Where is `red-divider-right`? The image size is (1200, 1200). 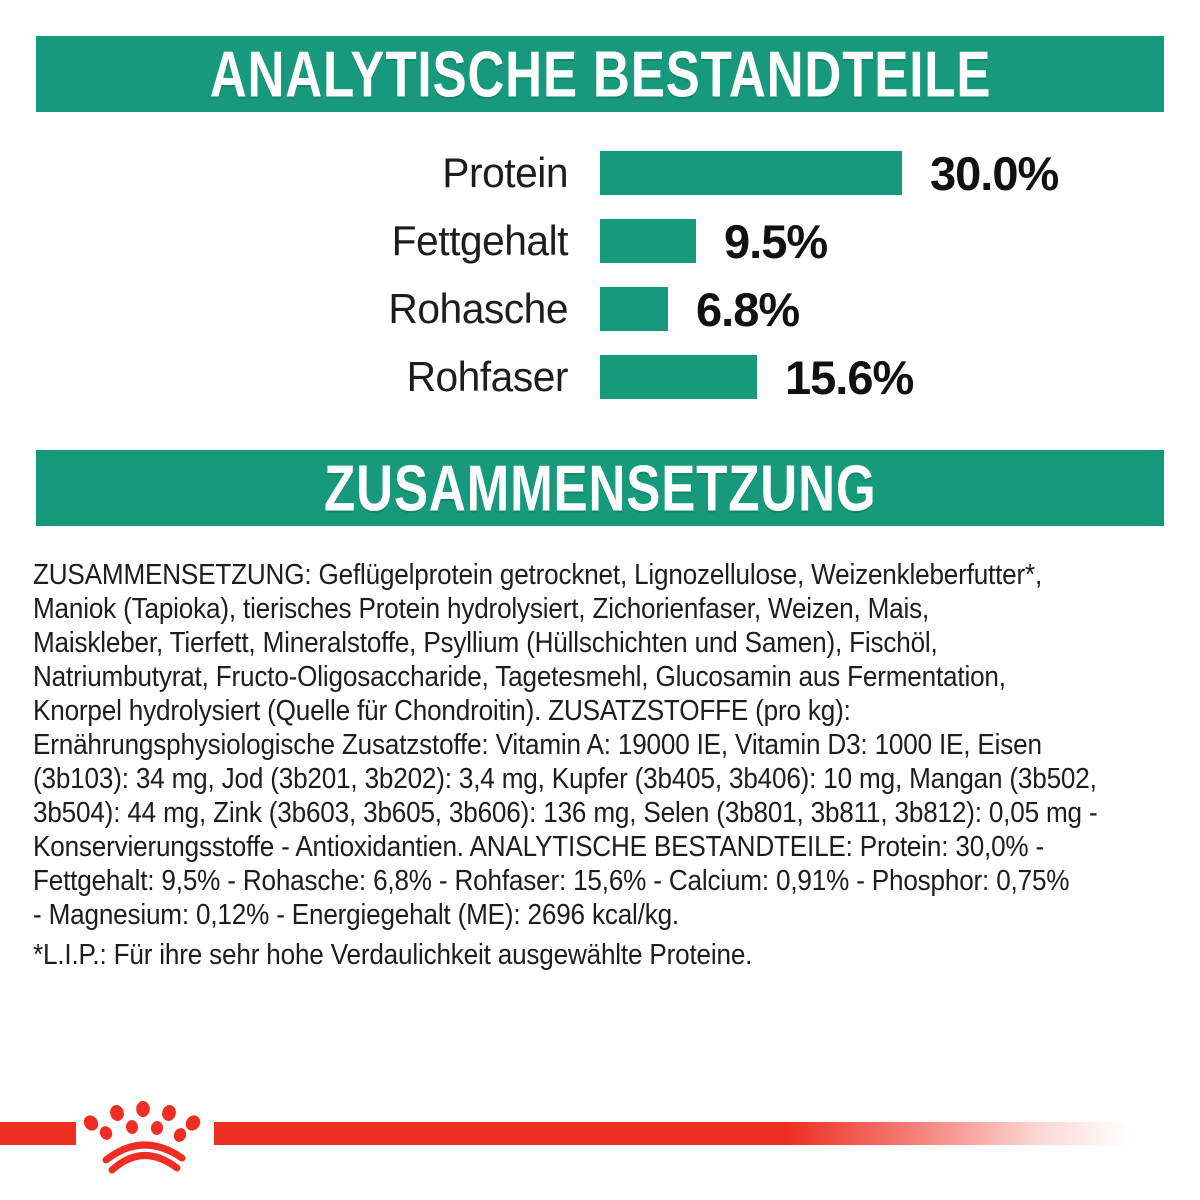
red-divider-right is located at coordinates (707, 1133).